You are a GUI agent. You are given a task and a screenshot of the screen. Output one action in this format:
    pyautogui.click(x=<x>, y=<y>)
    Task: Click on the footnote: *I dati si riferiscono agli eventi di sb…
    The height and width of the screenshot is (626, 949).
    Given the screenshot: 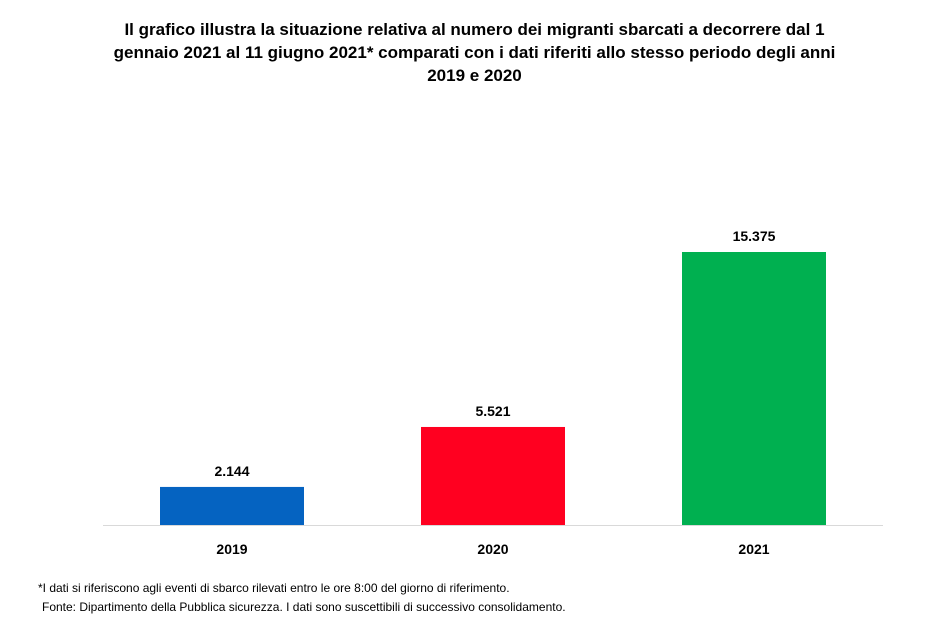 What is the action you would take?
    pyautogui.click(x=302, y=598)
    